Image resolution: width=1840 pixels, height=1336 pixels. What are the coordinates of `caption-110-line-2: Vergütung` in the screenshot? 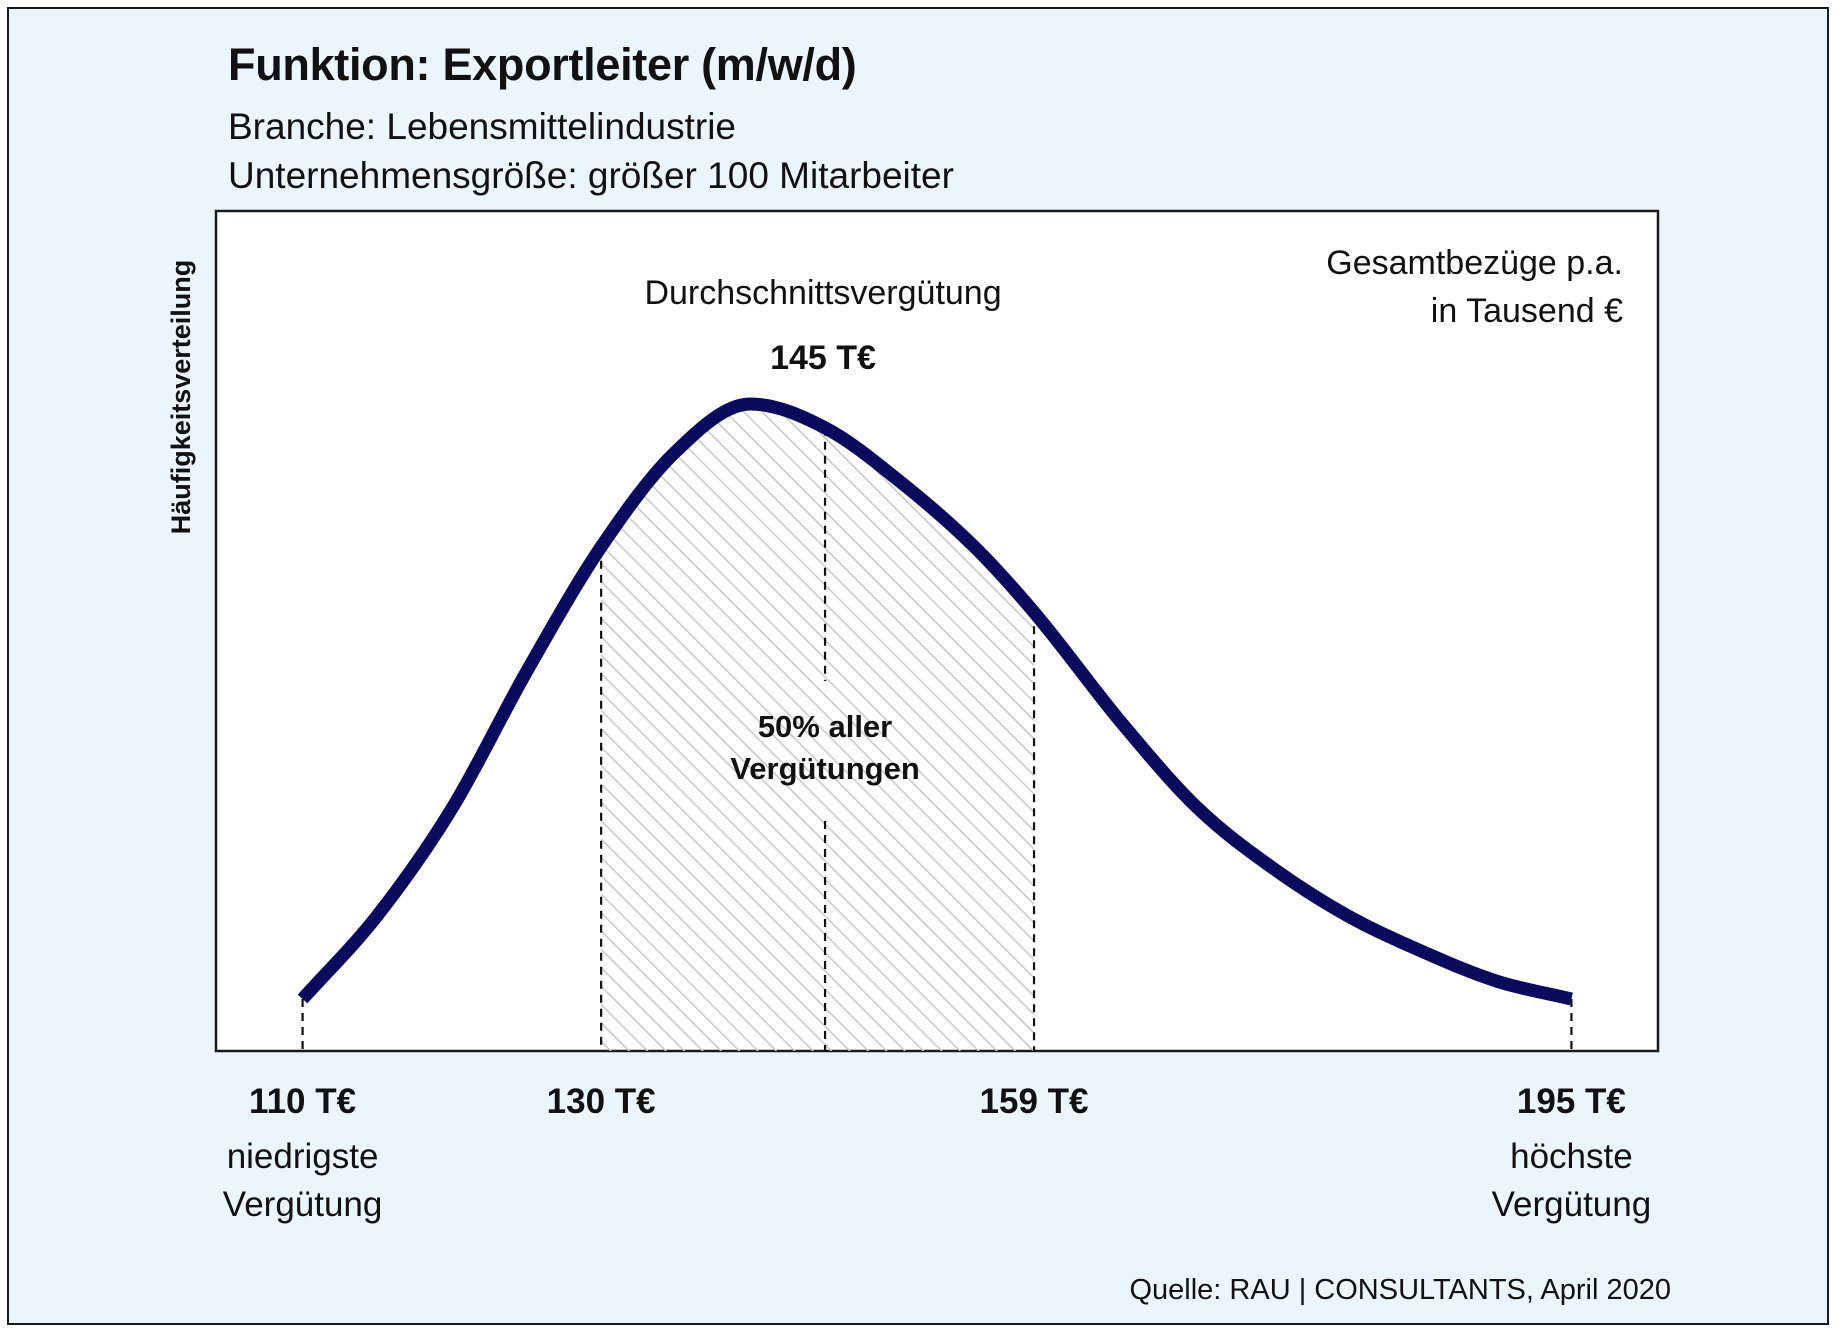 It's located at (303, 1204).